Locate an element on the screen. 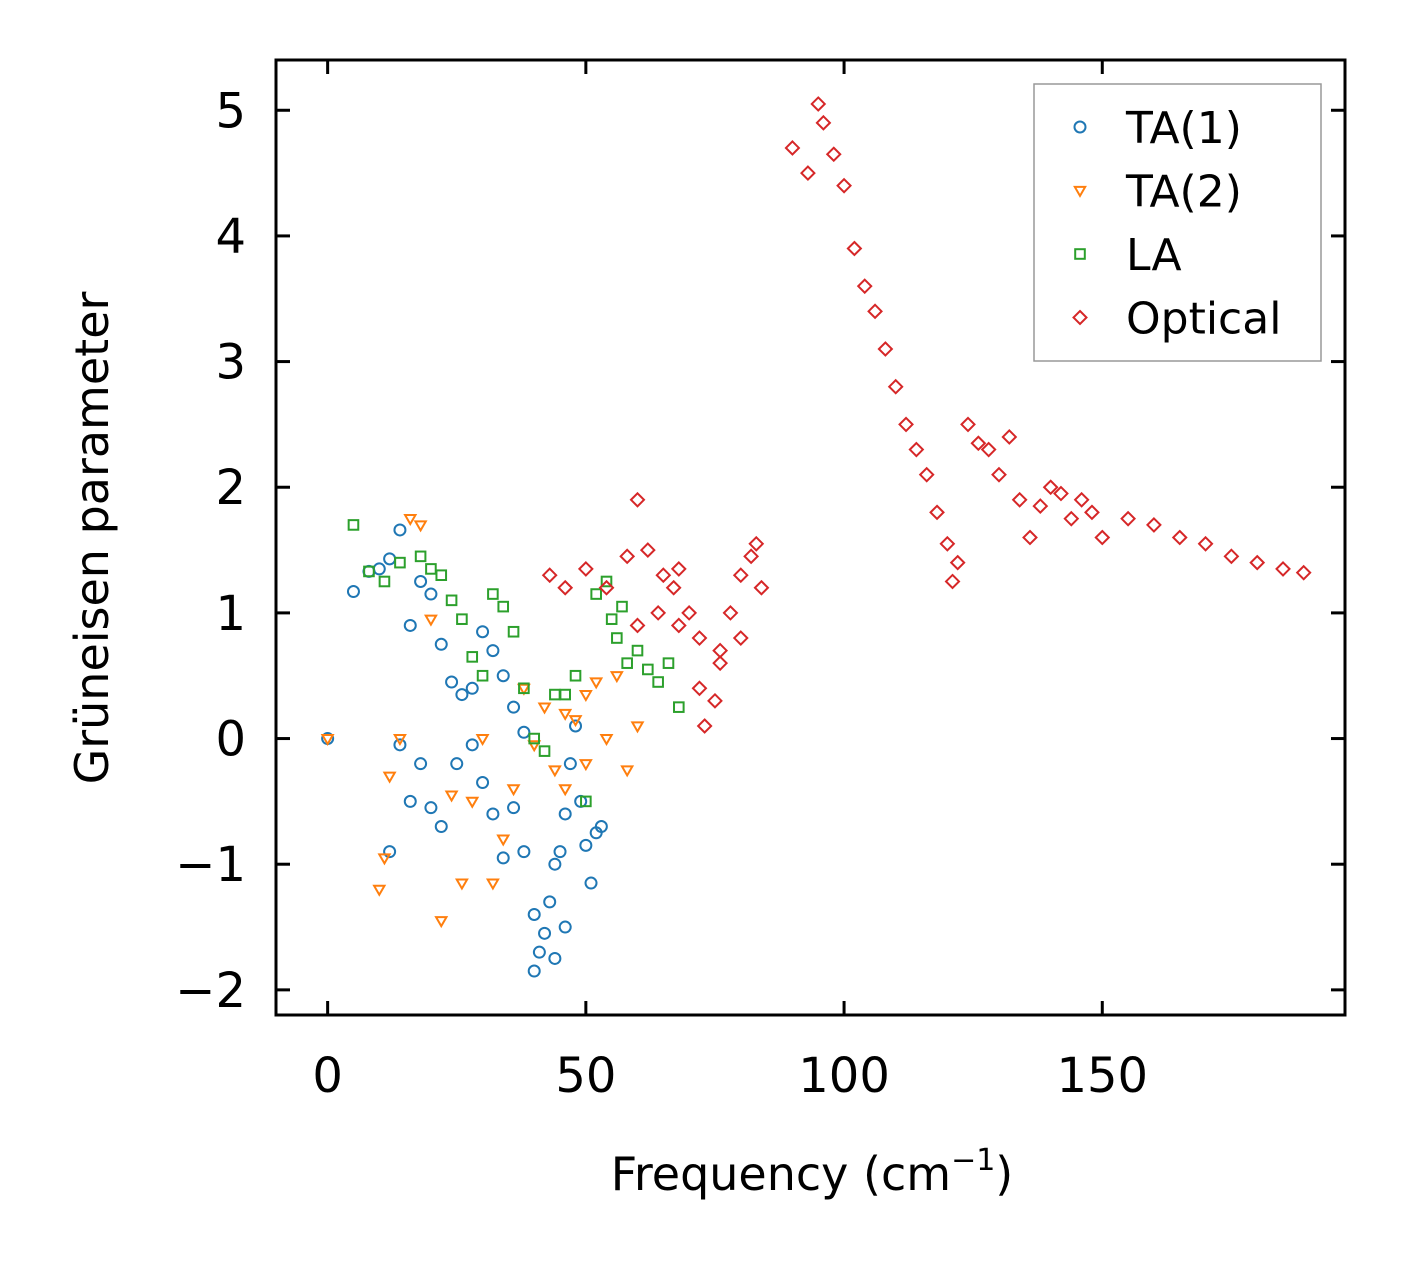 This screenshot has width=1406, height=1264. y-tick-label: −1 is located at coordinates (210, 865).